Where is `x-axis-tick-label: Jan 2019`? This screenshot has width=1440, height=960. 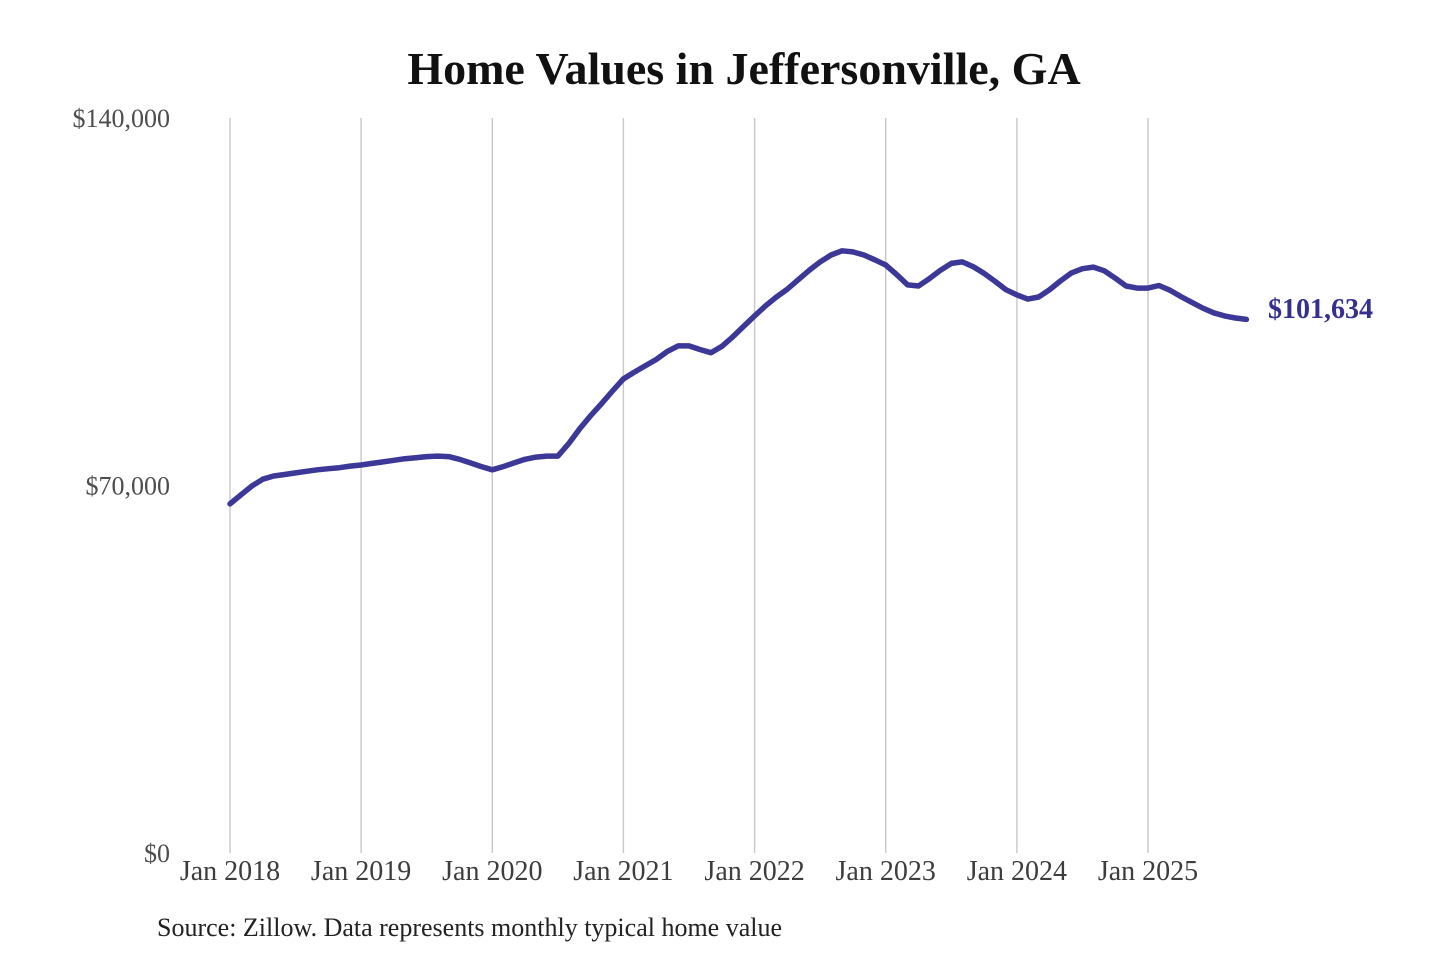 x-axis-tick-label: Jan 2019 is located at coordinates (361, 871).